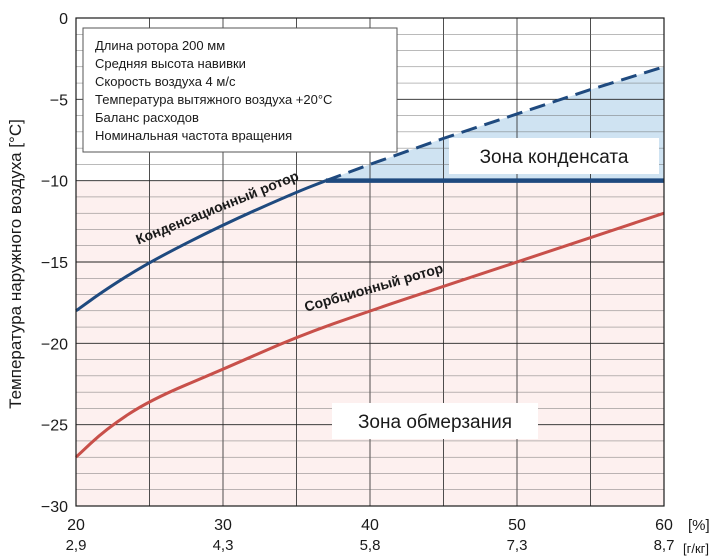  Describe the element at coordinates (147, 117) in the screenshot. I see `legend-line: Баланс расходов` at that location.